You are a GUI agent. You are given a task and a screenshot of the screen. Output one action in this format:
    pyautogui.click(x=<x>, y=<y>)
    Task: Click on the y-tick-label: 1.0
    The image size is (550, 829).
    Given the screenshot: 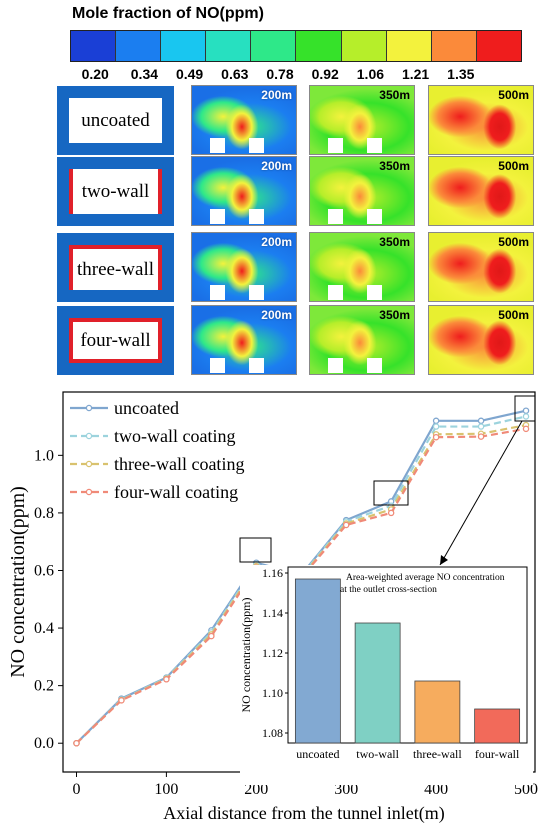 What is the action you would take?
    pyautogui.click(x=44, y=455)
    